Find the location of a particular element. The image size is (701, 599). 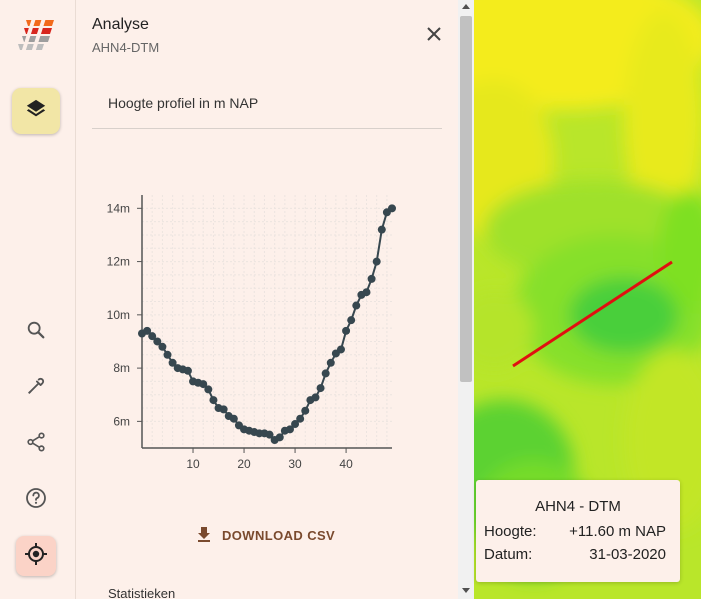

layers-icon is located at coordinates (36, 111).